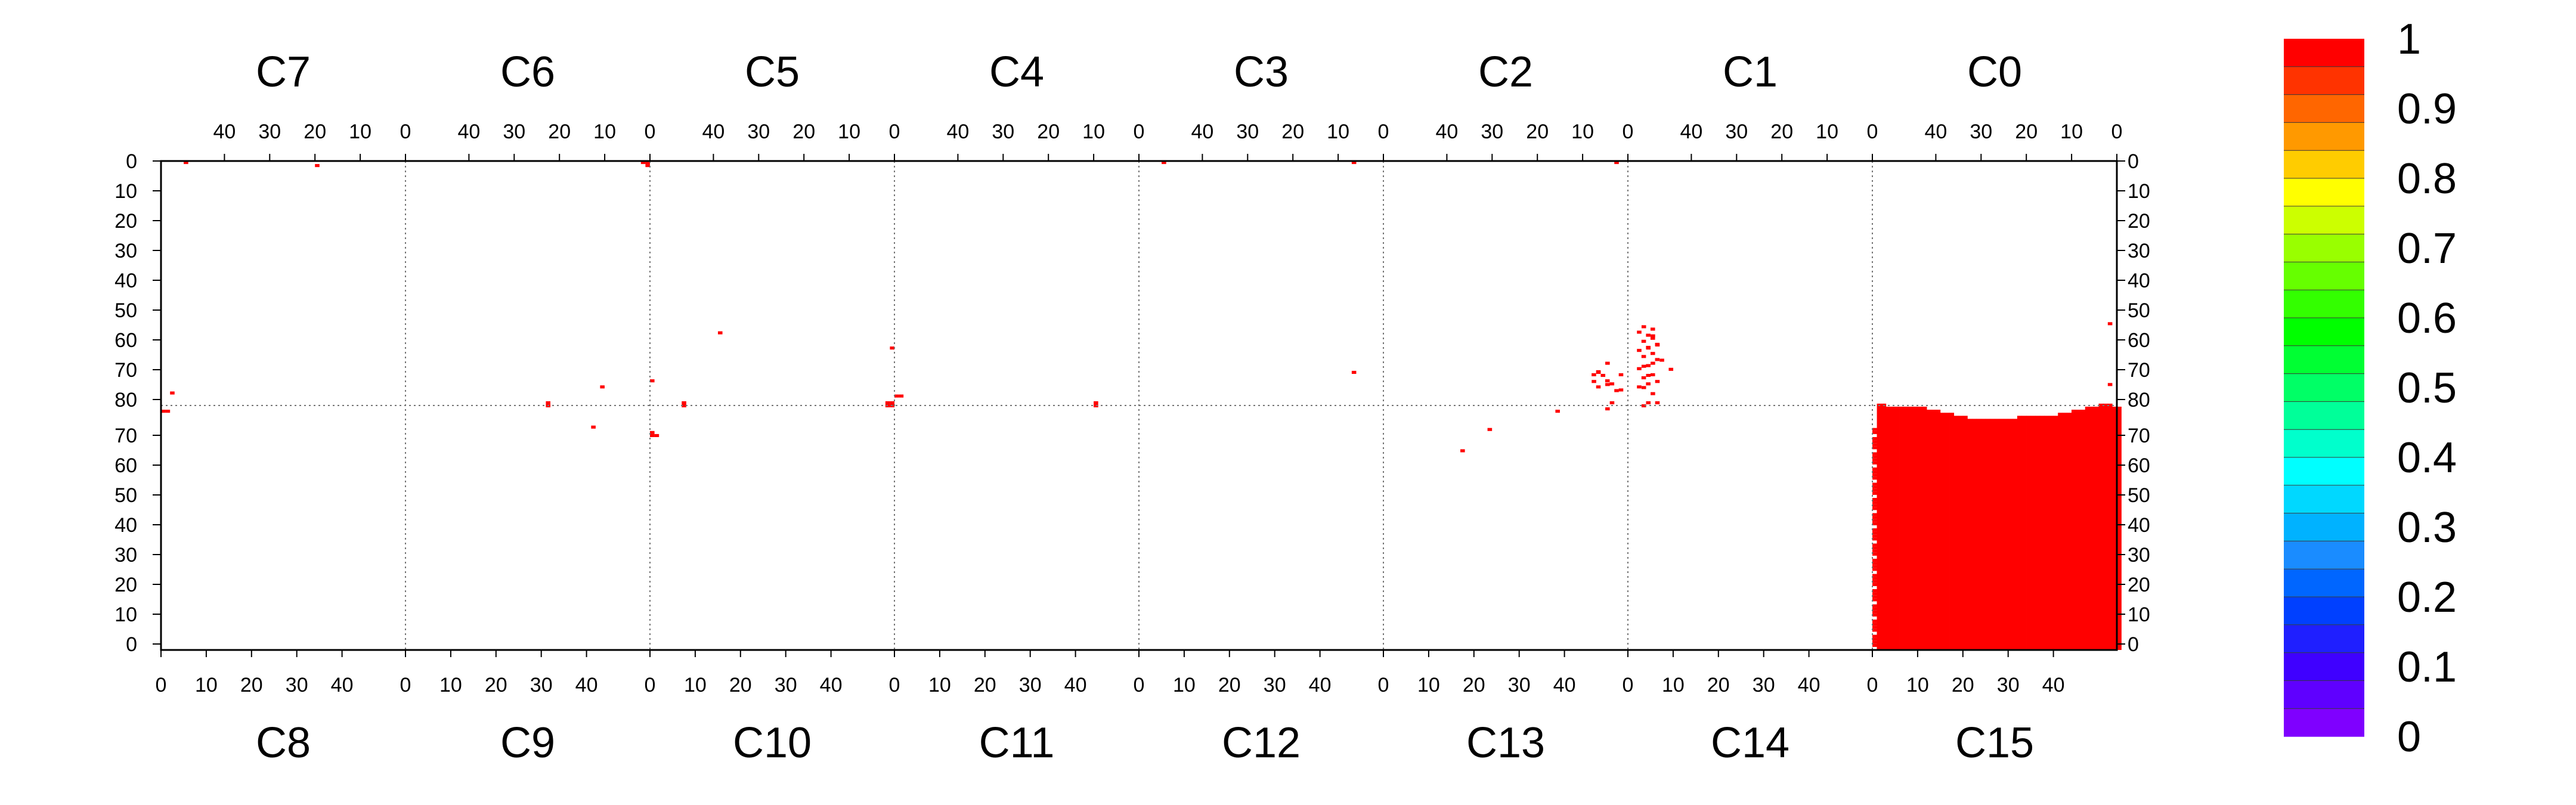 The width and height of the screenshot is (2576, 805). I want to click on top-sector-label: C0, so click(1995, 72).